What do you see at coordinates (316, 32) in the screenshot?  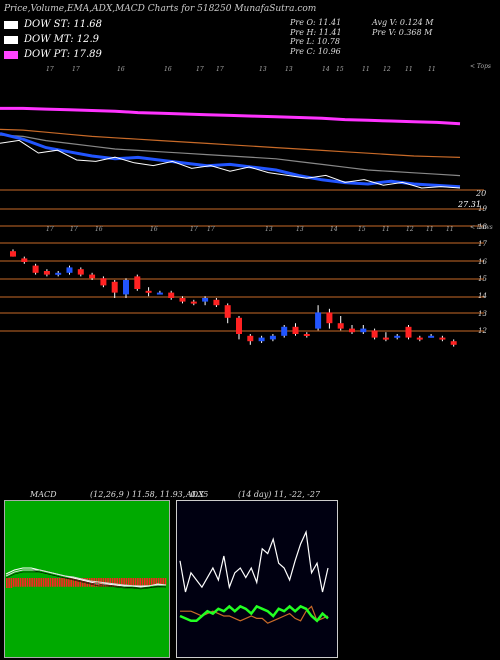 I see `stat-pre-h: Pre H: 11.41` at bounding box center [316, 32].